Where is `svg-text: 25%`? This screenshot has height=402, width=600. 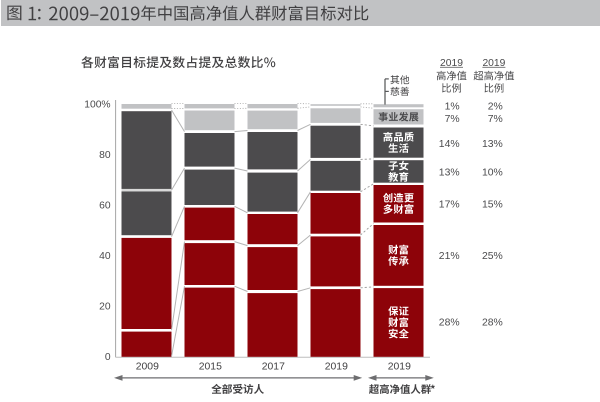 svg-text: 25% is located at coordinates (492, 256).